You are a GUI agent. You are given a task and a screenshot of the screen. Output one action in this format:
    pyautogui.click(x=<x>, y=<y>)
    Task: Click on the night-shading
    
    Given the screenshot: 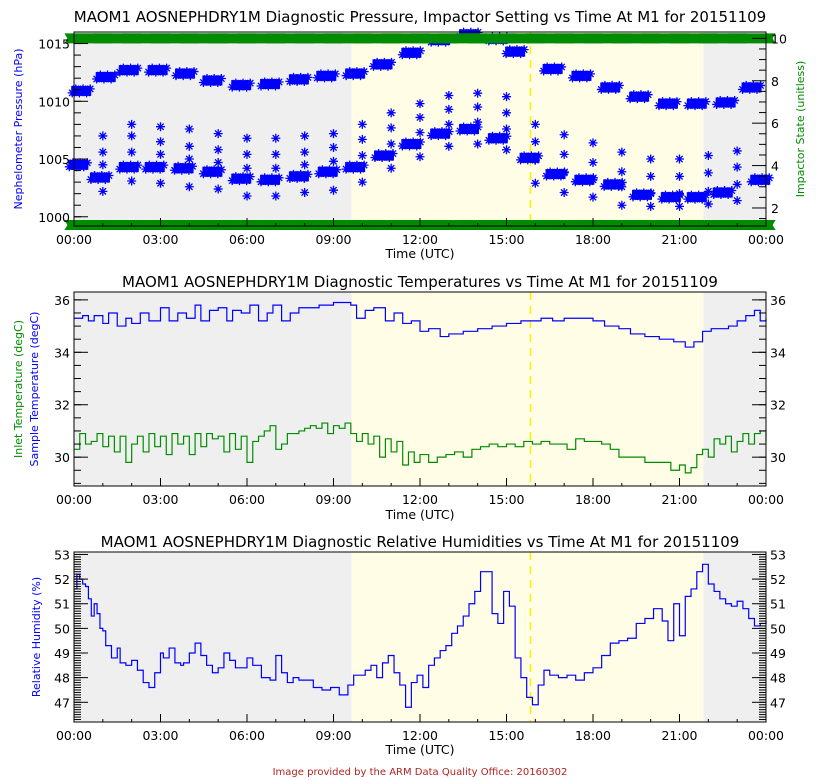 What is the action you would take?
    pyautogui.click(x=734, y=637)
    